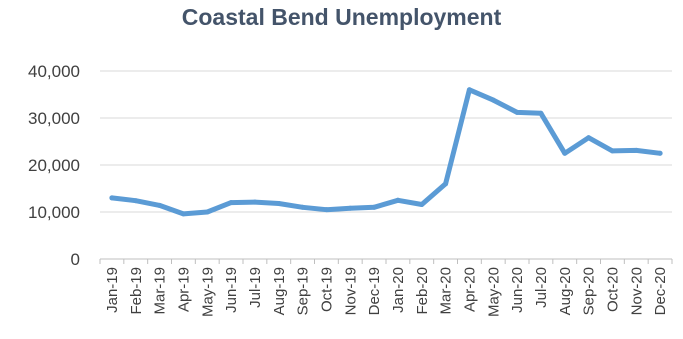 The height and width of the screenshot is (339, 683). I want to click on x-tick-label: May-19, so click(207, 292).